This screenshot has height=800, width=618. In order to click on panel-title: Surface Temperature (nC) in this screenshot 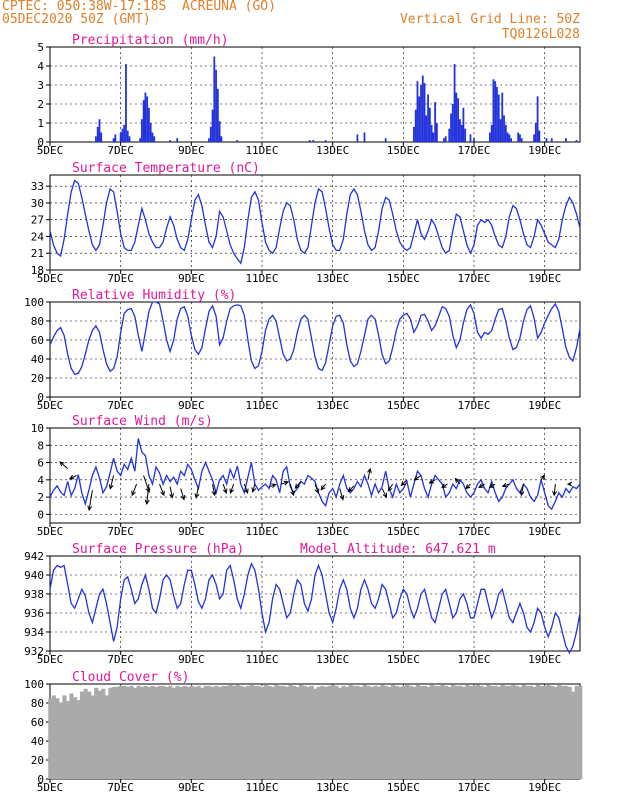, I will do `click(166, 168)`.